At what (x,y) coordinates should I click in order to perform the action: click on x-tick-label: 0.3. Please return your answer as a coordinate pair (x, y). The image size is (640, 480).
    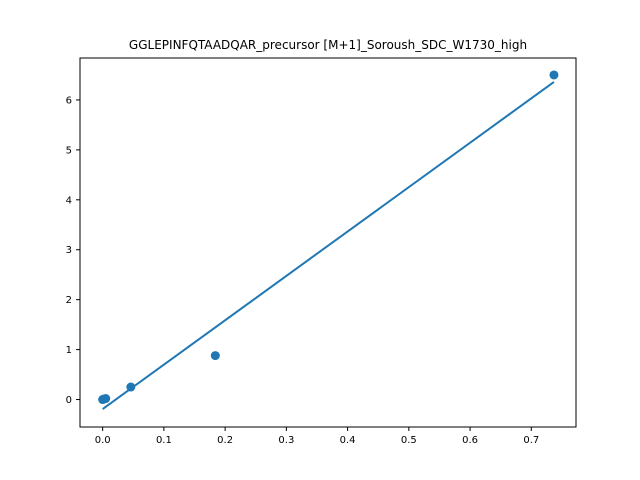
    Looking at the image, I should click on (286, 440).